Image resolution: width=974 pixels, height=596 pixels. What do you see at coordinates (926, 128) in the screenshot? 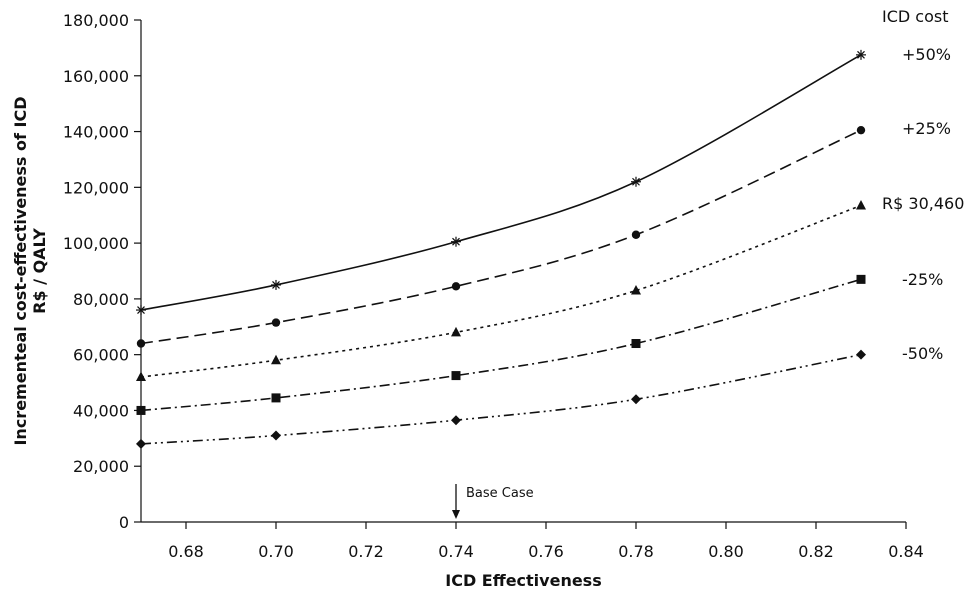
I see `legend-label: +25%` at bounding box center [926, 128].